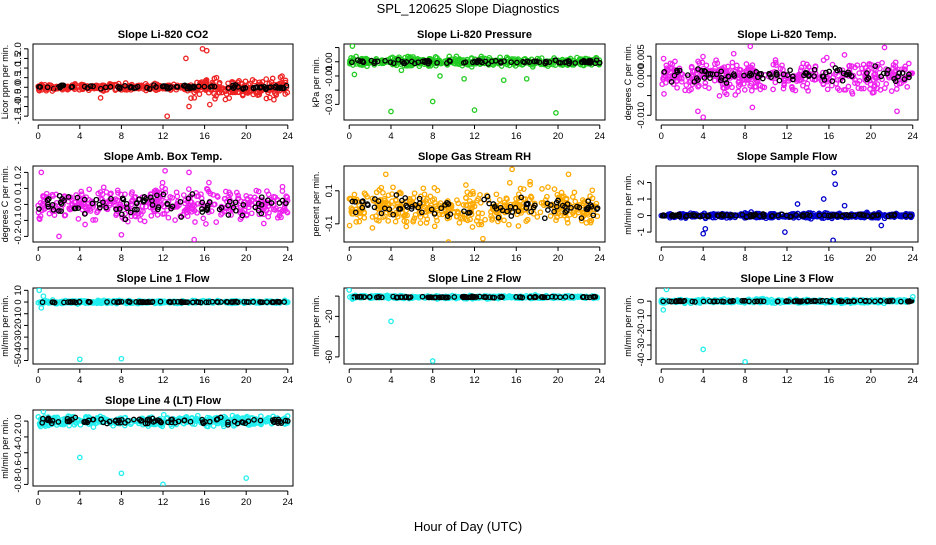  I want to click on y-tick-label: 0.1, so click(18, 188).